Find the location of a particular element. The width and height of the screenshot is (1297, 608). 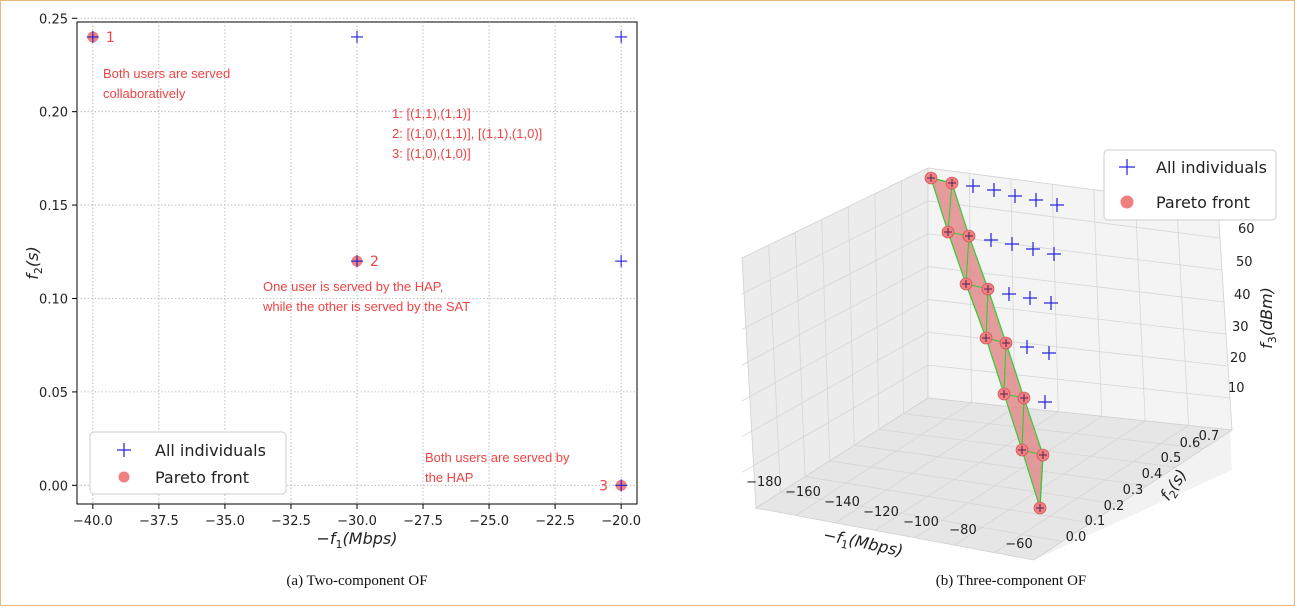

right-y-tick-labels: 0.00.10.20.30.40.50.60.7 is located at coordinates (1143, 487).